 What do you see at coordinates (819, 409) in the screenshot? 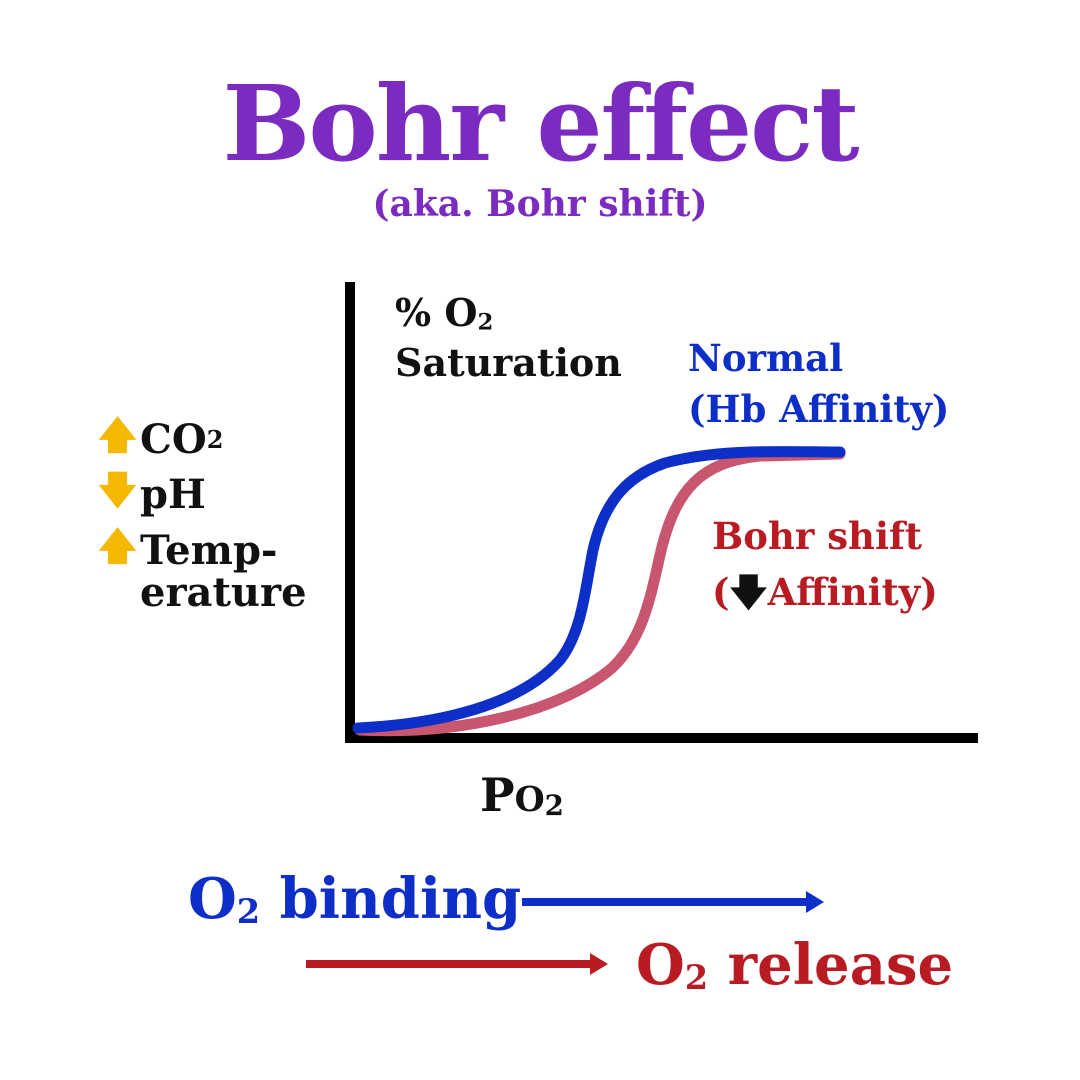
I see `normal-curve-sublabel: (Hb Affinity)` at bounding box center [819, 409].